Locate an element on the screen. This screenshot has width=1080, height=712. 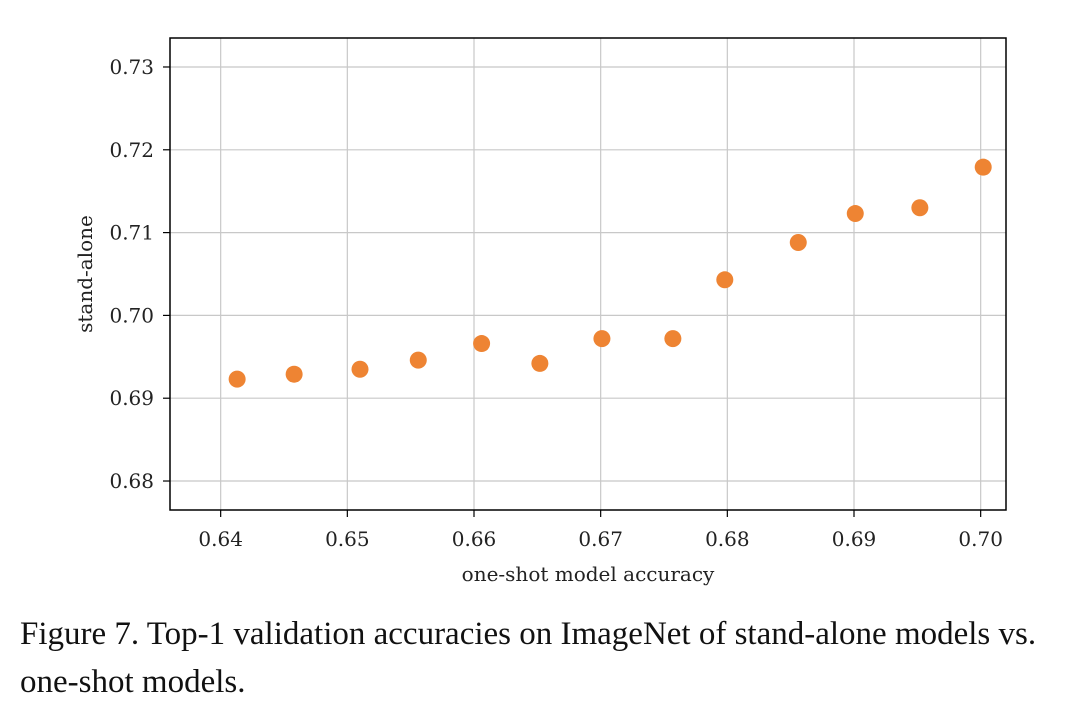
x-tick-label: 0.70 is located at coordinates (980, 539).